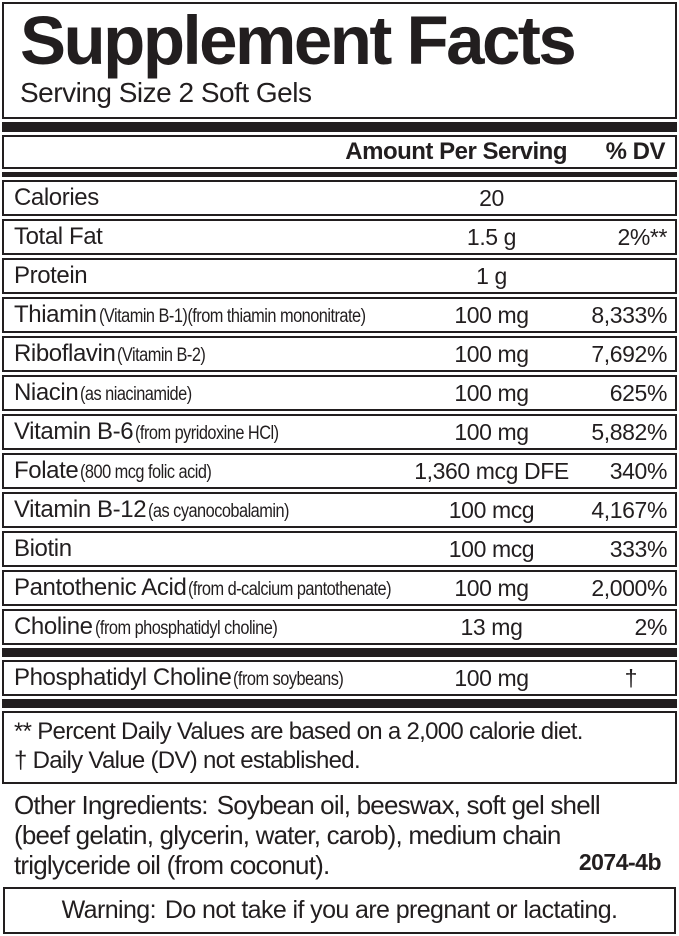  Describe the element at coordinates (111, 804) in the screenshot. I see `other-ingredients-label: Other Ingredients:` at that location.